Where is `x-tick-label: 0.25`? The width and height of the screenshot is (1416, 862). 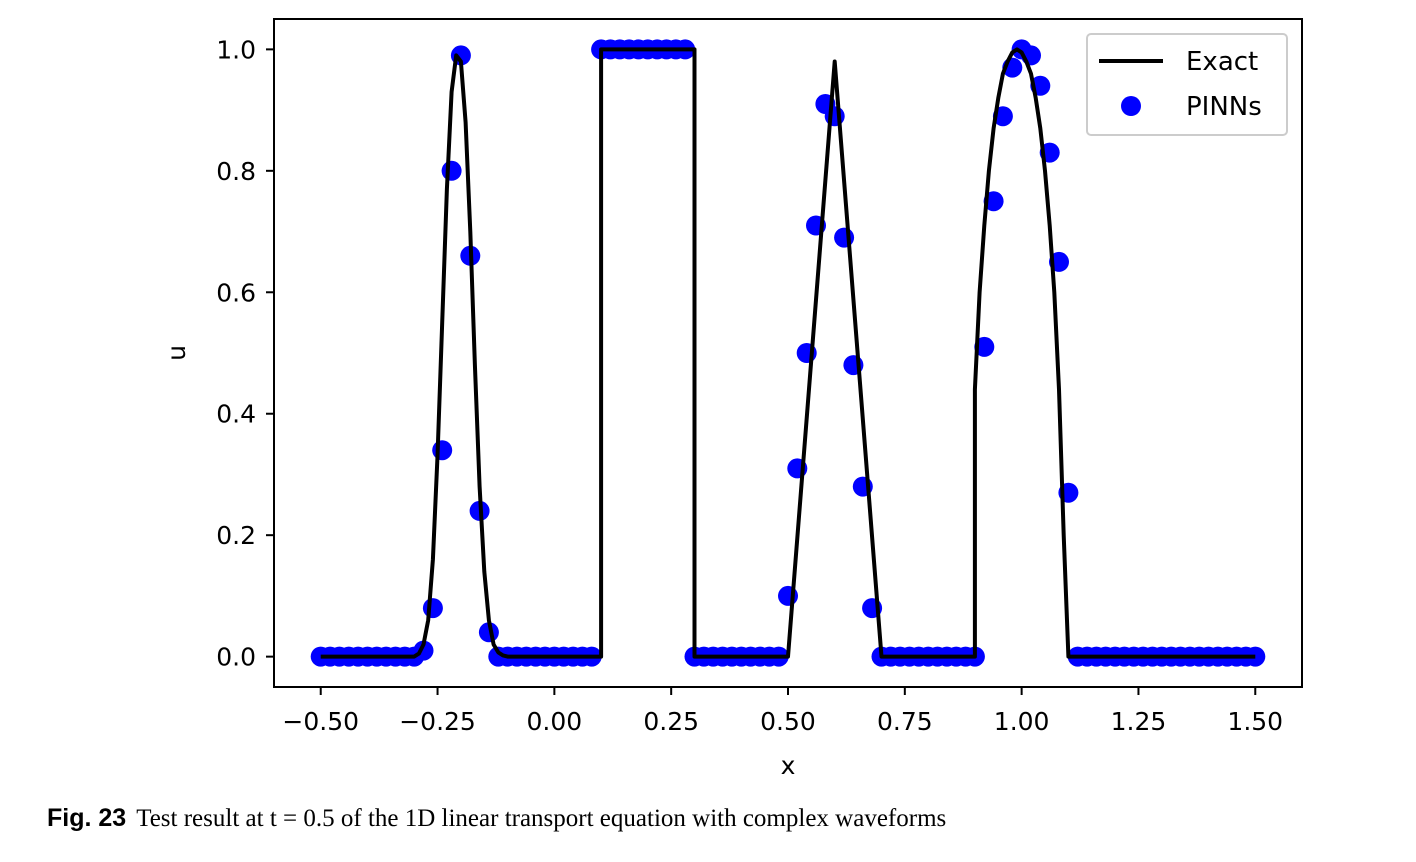
x-tick-label: 0.25 is located at coordinates (671, 721).